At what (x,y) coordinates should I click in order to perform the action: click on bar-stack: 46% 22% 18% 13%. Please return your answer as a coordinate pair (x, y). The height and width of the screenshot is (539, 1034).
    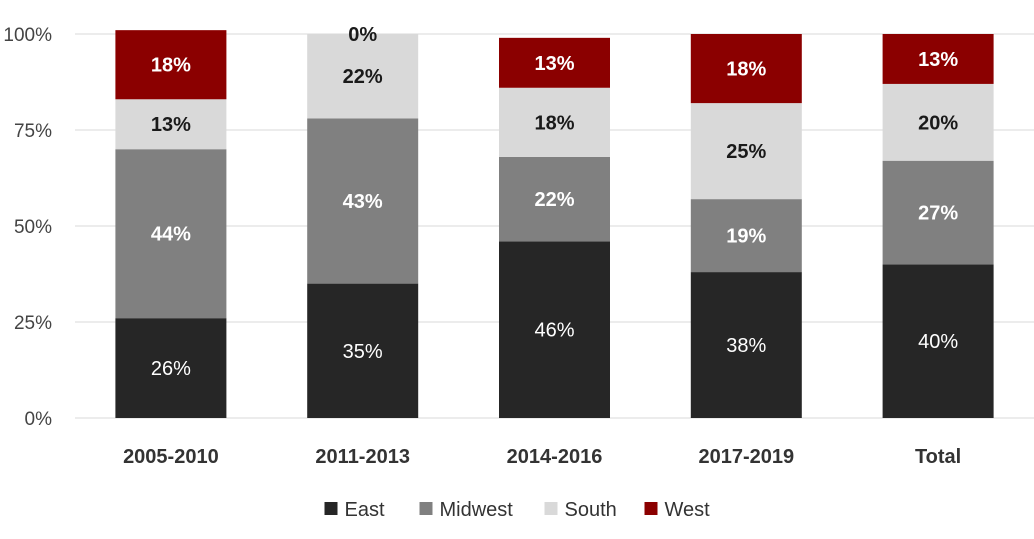
    Looking at the image, I should click on (554, 227).